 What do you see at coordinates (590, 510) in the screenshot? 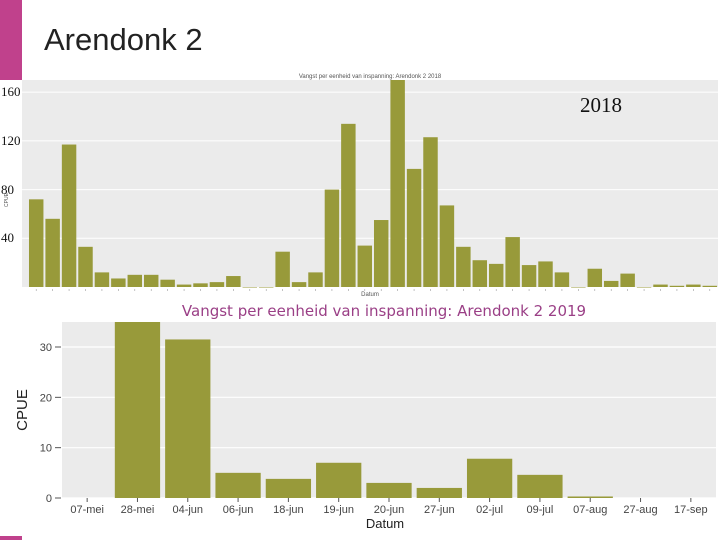
I see `x-tick-label: 07-aug` at bounding box center [590, 510].